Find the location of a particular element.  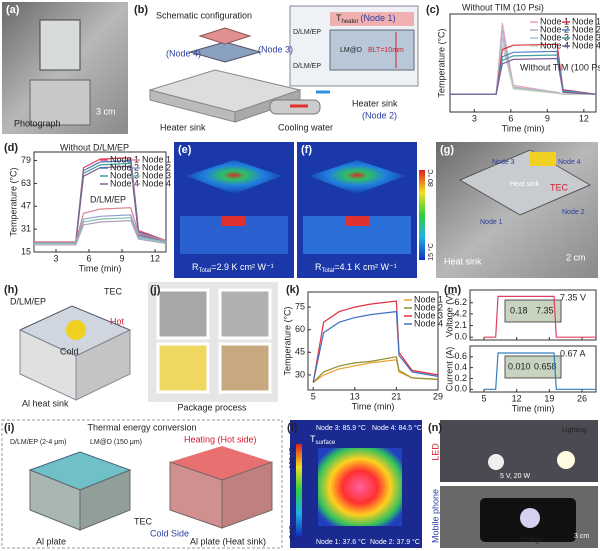

node-label: Node 4: 84.5 °C is located at coordinates (397, 428).